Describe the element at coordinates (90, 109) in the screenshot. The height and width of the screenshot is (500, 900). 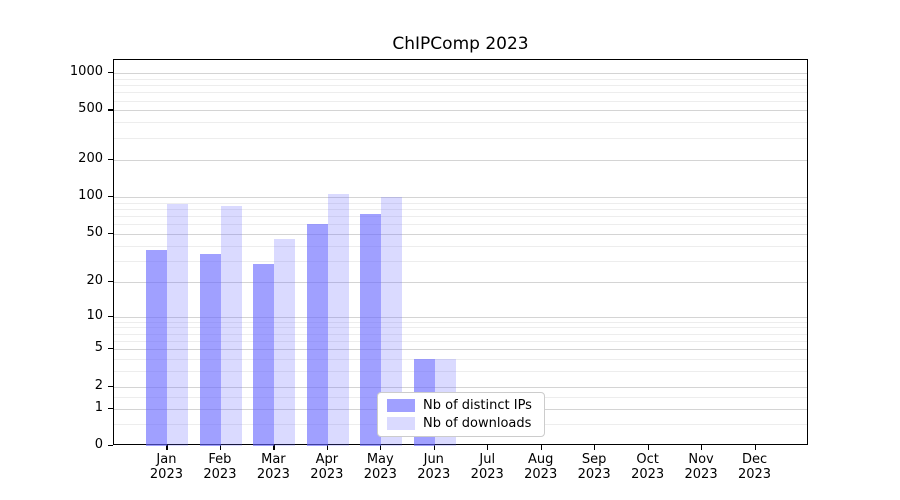
I see `y-tick-label: 500` at that location.